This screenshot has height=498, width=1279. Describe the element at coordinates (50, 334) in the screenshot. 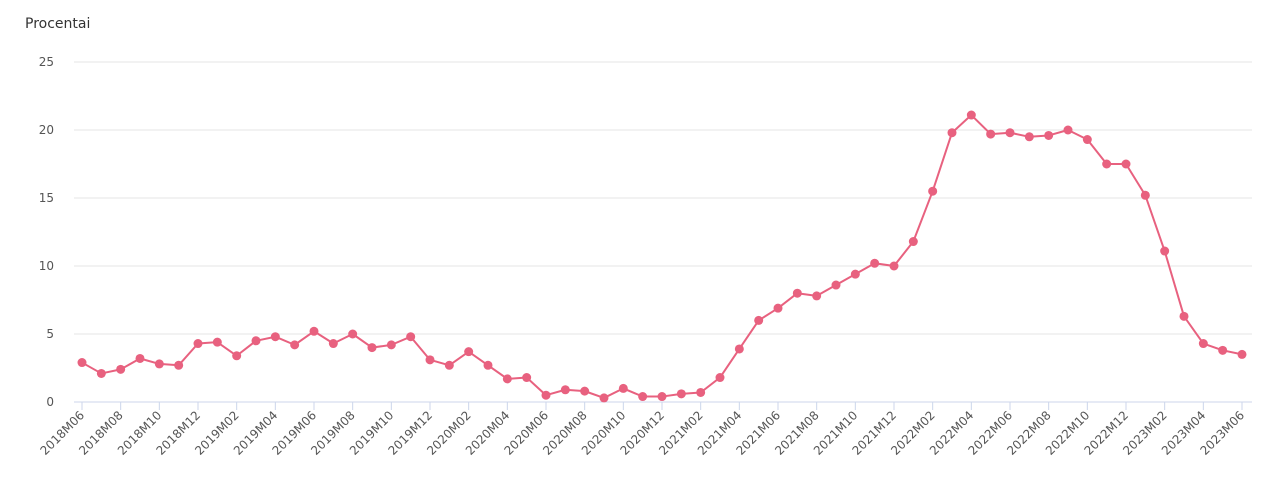

I see `y-tick-label: 5` at that location.